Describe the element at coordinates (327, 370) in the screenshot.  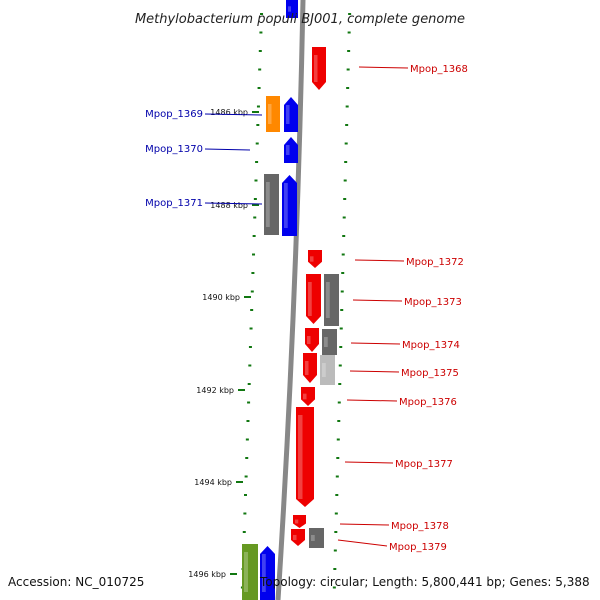
I see `gene-mpop-1375-grey` at that location.